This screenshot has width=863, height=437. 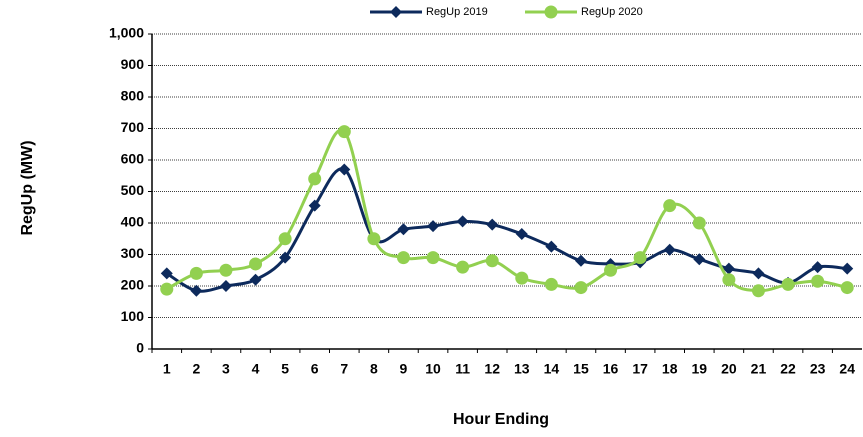 I want to click on x-tick-label: 23, so click(x=818, y=369).